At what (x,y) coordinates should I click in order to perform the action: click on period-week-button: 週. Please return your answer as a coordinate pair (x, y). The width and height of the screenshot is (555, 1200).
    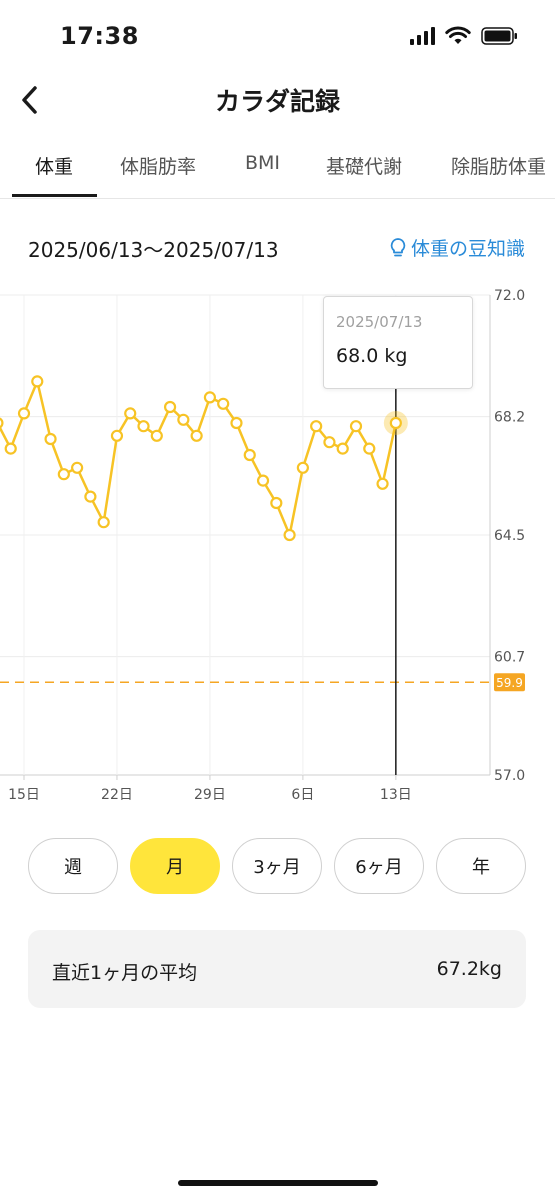
    Looking at the image, I should click on (73, 866).